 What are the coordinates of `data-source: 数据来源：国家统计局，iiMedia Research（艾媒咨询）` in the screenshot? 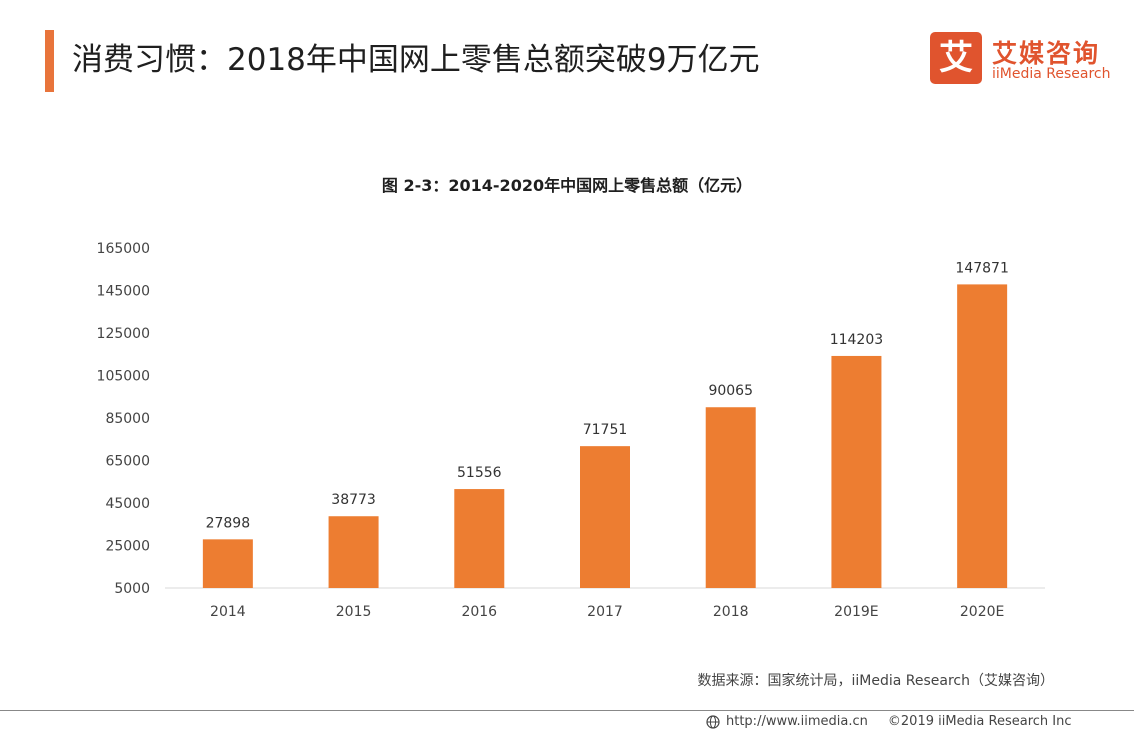 It's located at (876, 681).